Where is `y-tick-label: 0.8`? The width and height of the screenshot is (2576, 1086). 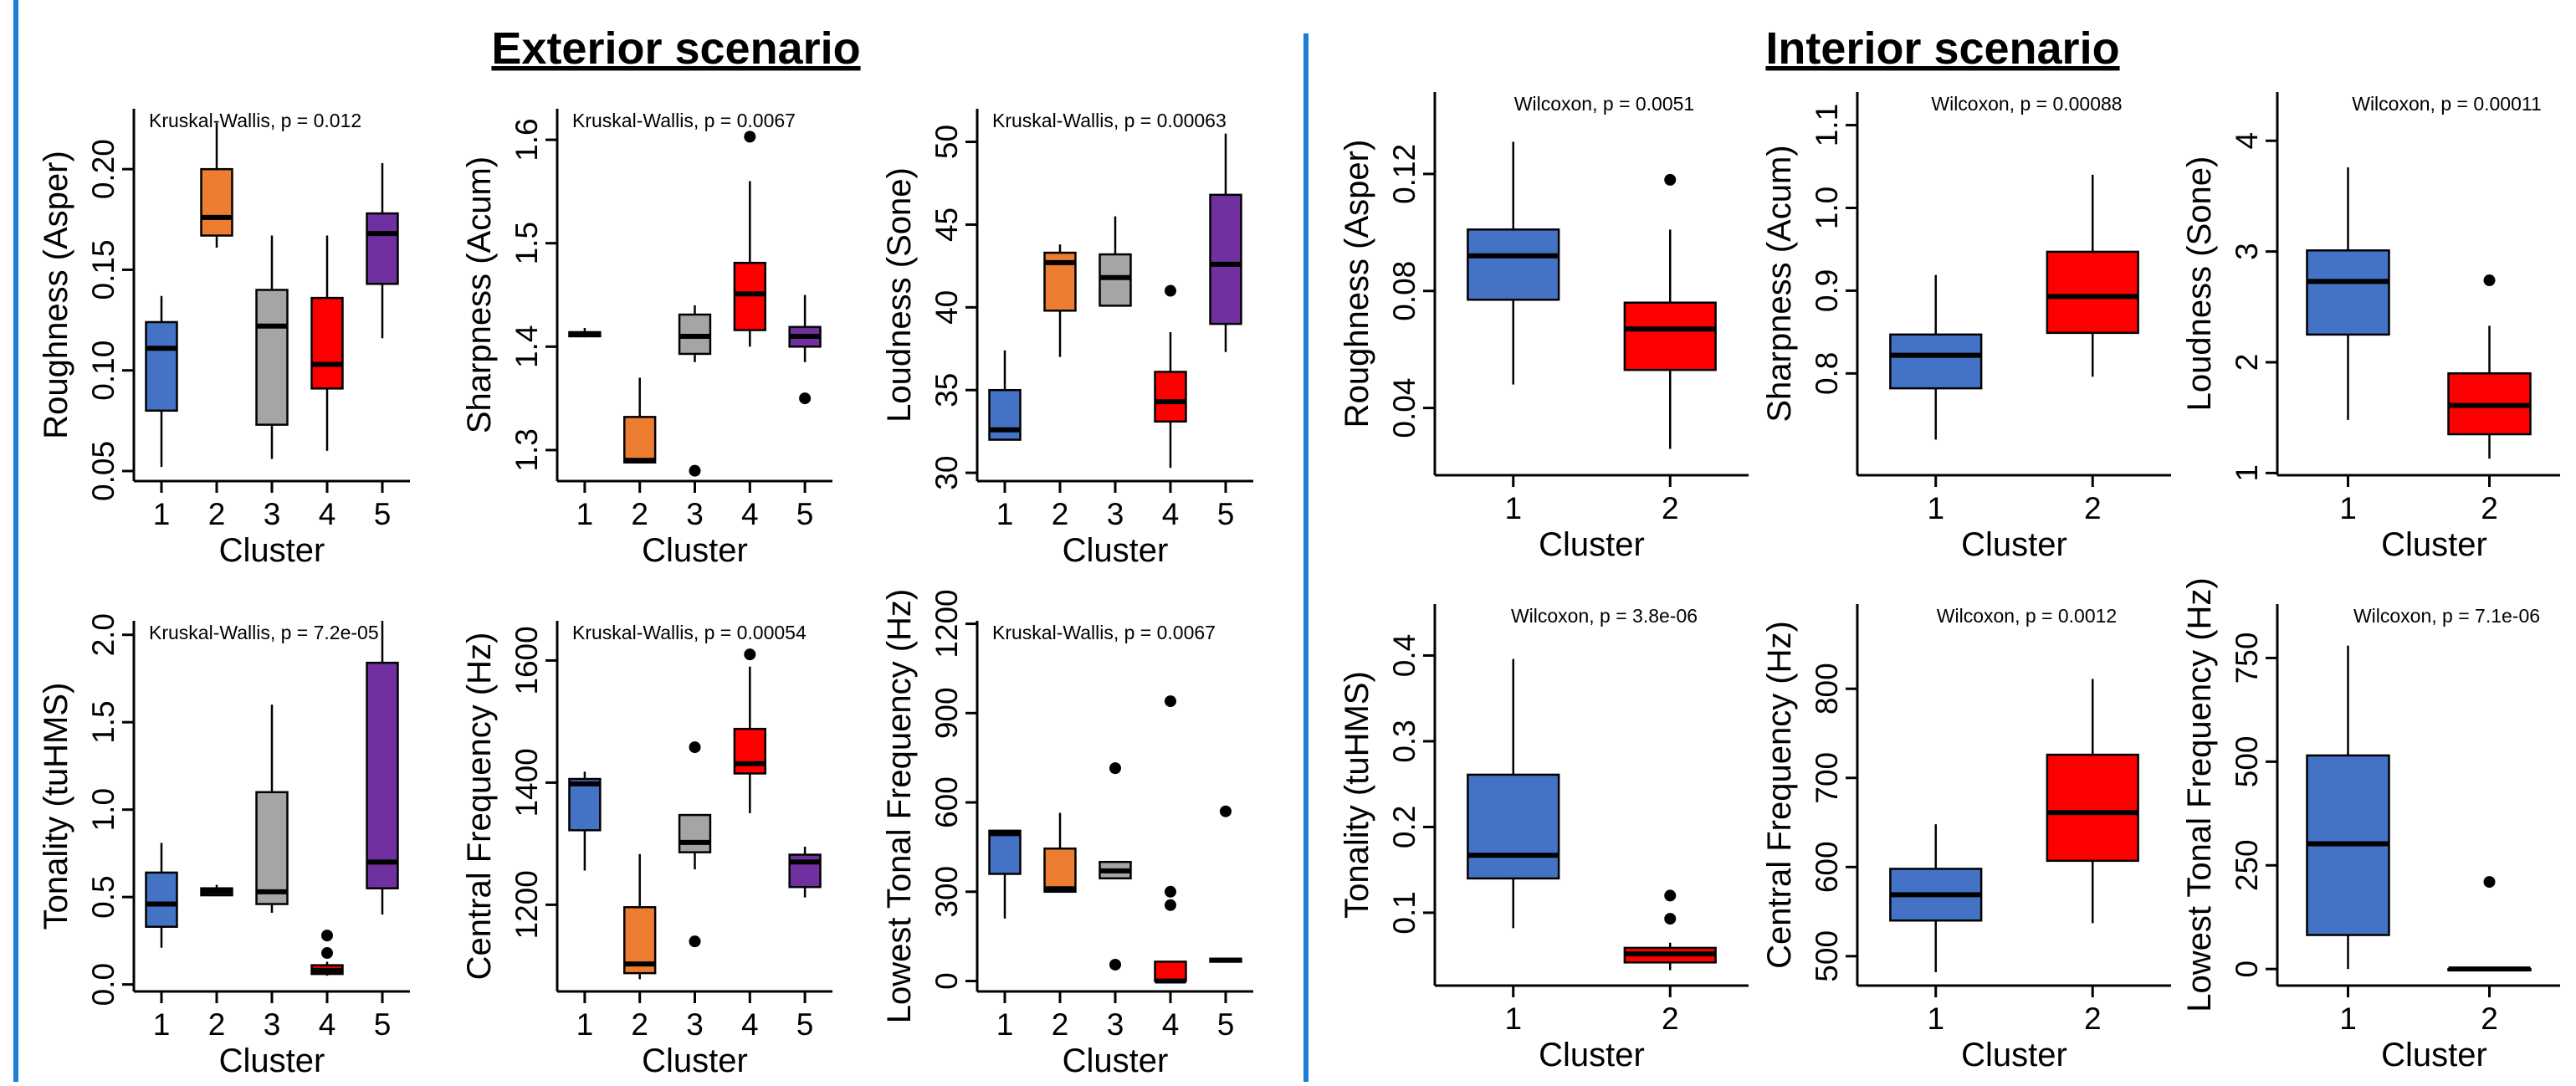
y-tick-label: 0.8 is located at coordinates (1827, 373).